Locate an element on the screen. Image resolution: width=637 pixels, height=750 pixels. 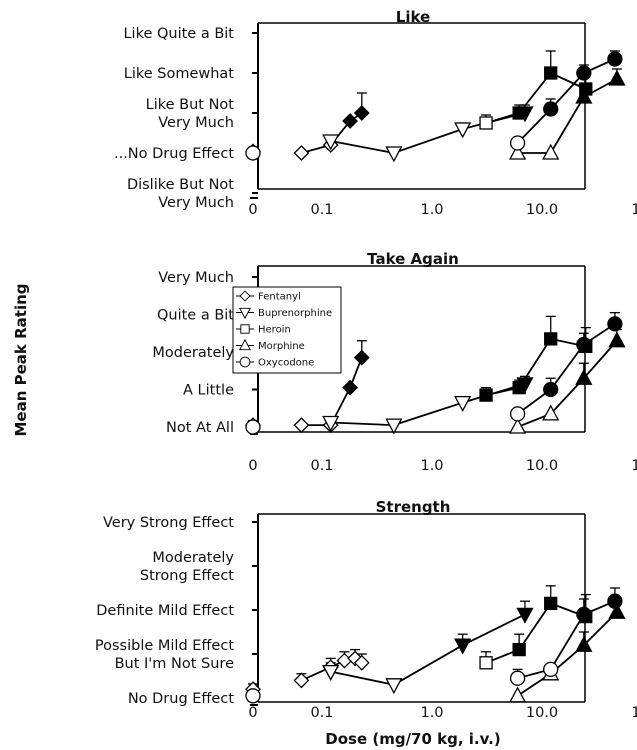
legend-label-buprenorphine: Buprenorphine is located at coordinates (295, 313).